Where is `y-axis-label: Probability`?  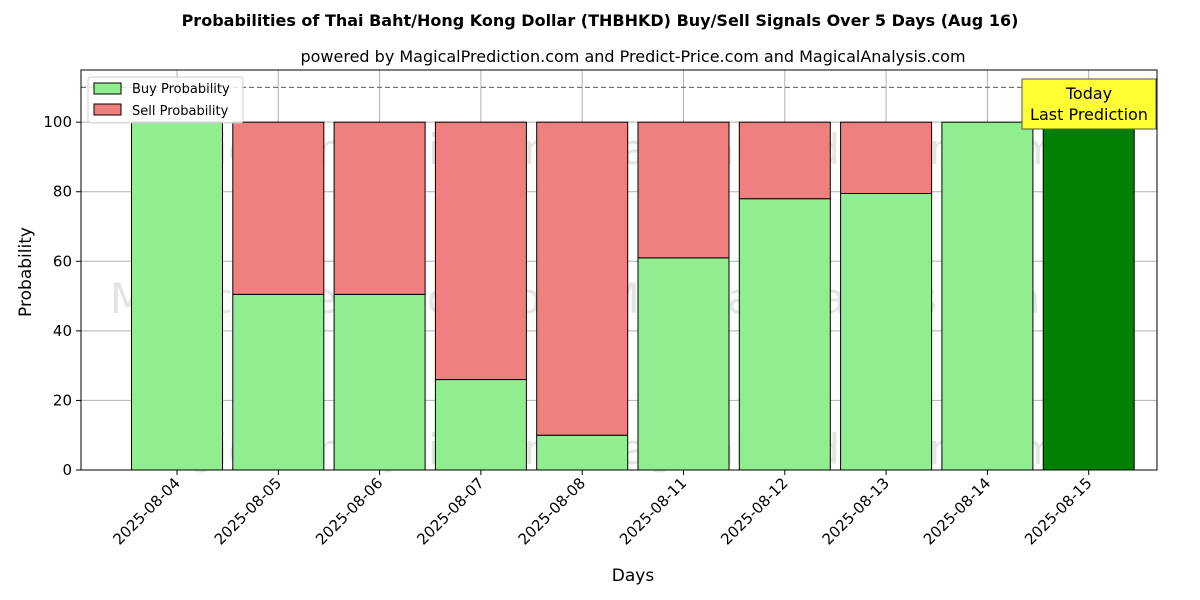
y-axis-label: Probability is located at coordinates (26, 272).